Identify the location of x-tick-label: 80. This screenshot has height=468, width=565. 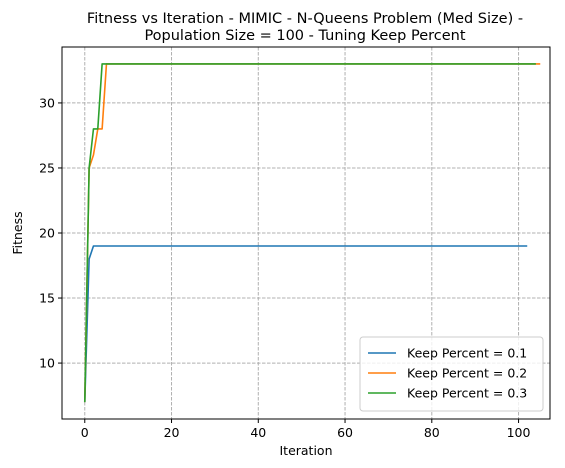
(432, 432).